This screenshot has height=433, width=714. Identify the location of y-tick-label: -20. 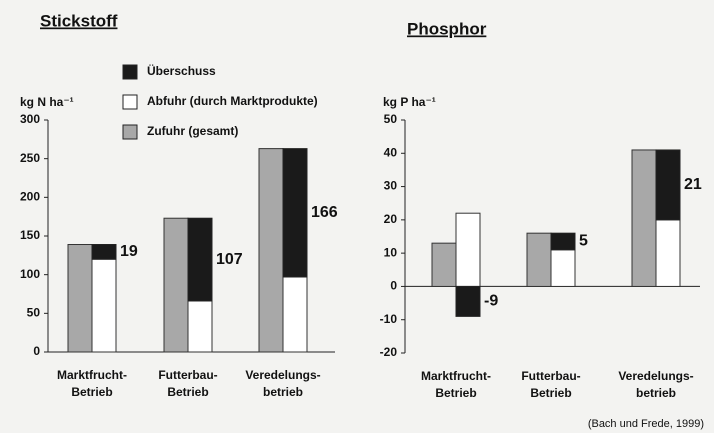
(389, 352).